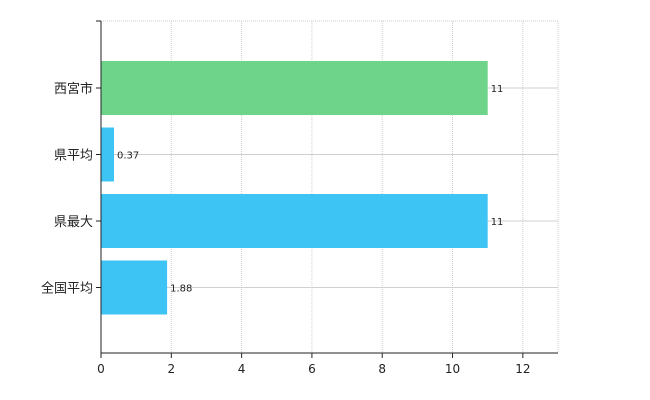 The width and height of the screenshot is (650, 400). Describe the element at coordinates (171, 369) in the screenshot. I see `x-tick-label: 2` at that location.